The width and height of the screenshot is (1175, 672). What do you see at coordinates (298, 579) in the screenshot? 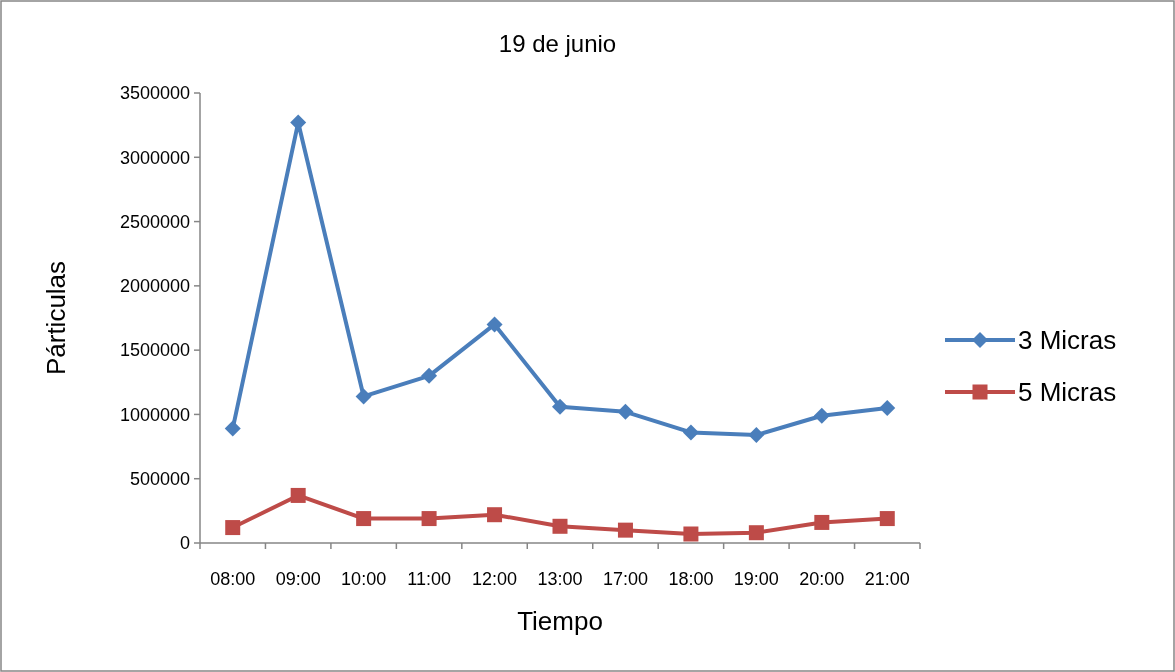
I see `x-tick-label: 09:00` at bounding box center [298, 579].